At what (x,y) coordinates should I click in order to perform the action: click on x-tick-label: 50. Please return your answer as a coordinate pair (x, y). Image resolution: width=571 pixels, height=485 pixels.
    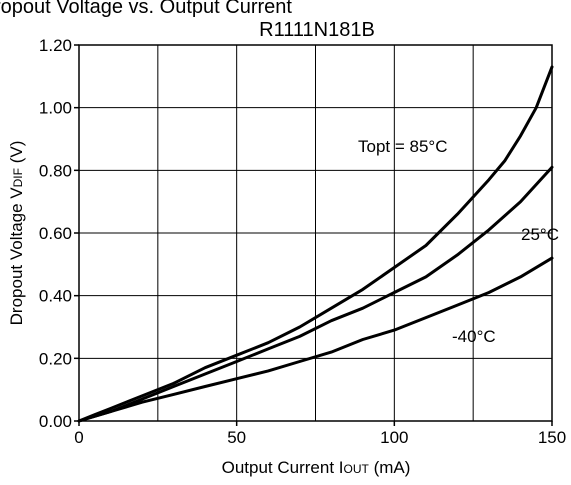
    Looking at the image, I should click on (236, 437).